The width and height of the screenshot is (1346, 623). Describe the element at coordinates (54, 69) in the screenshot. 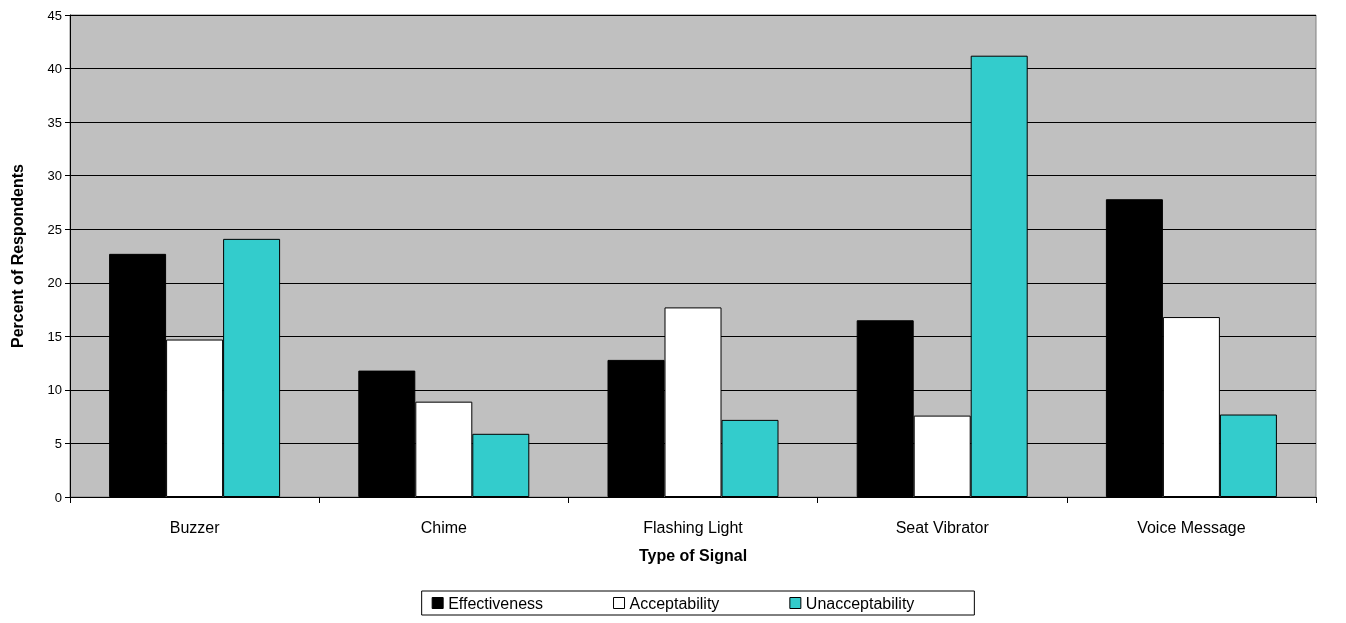

I see `y-tick-label: 40` at that location.